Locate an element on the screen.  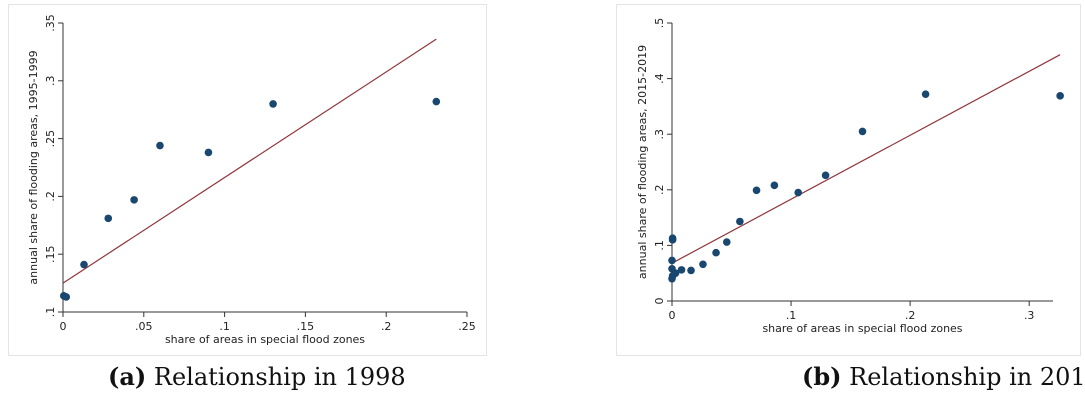
caption-a-text: Relationship in 1998 is located at coordinates (279, 377).